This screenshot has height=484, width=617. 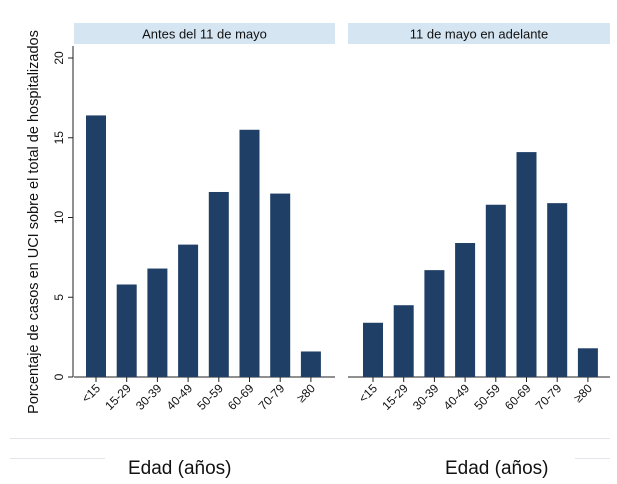 What do you see at coordinates (59, 297) in the screenshot?
I see `y-tick-label: 5` at bounding box center [59, 297].